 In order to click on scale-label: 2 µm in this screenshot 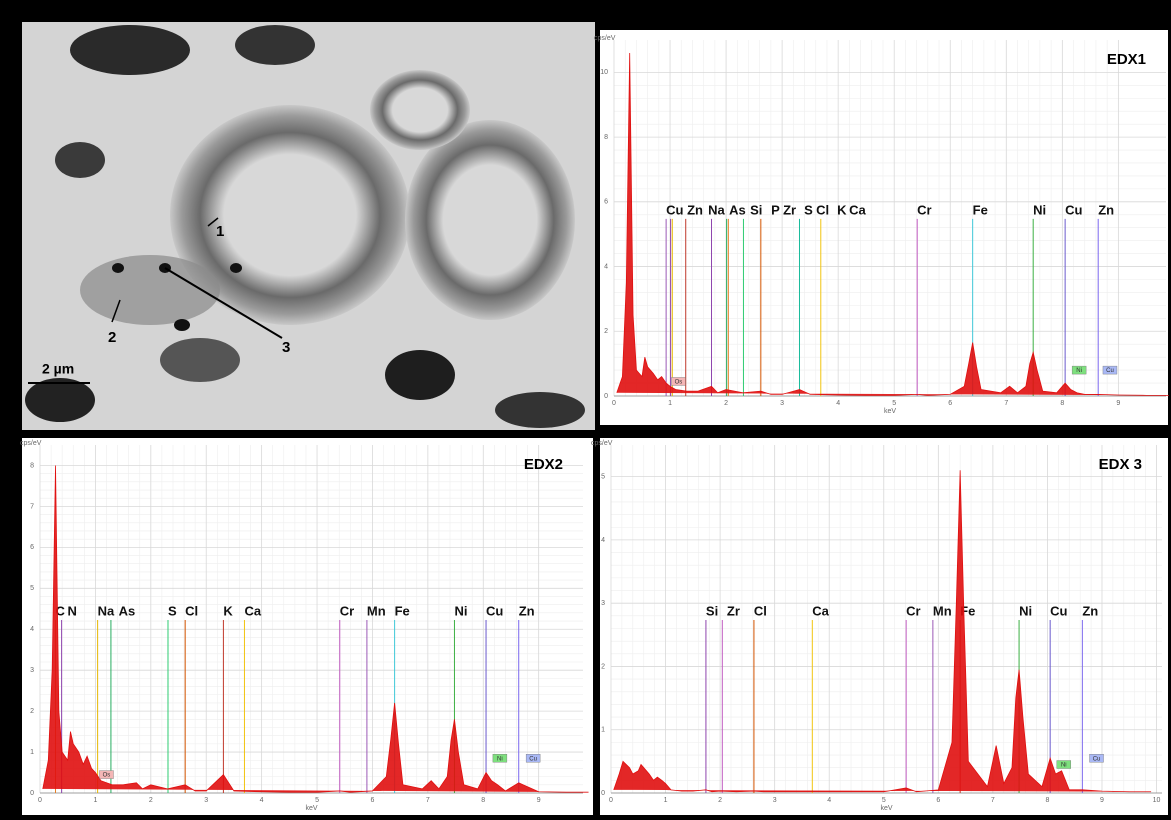, I will do `click(58, 369)`.